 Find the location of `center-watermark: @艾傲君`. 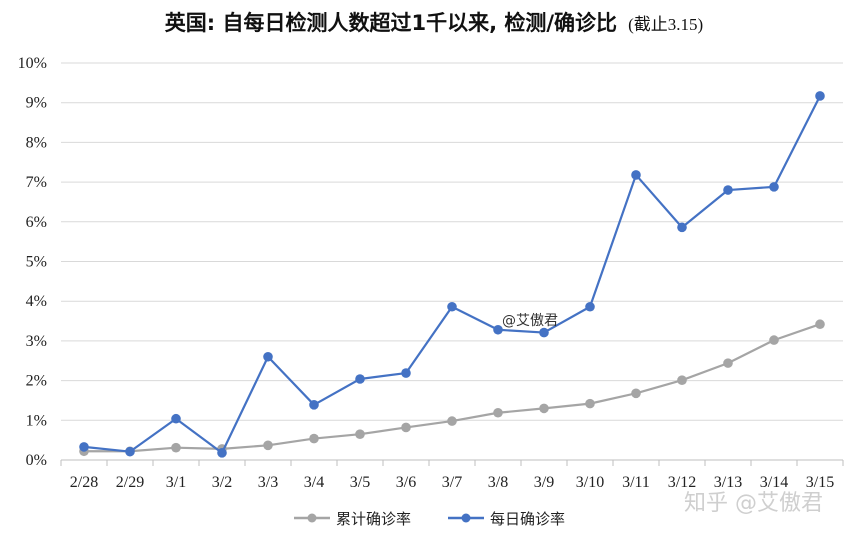

center-watermark: @艾傲君 is located at coordinates (530, 321).